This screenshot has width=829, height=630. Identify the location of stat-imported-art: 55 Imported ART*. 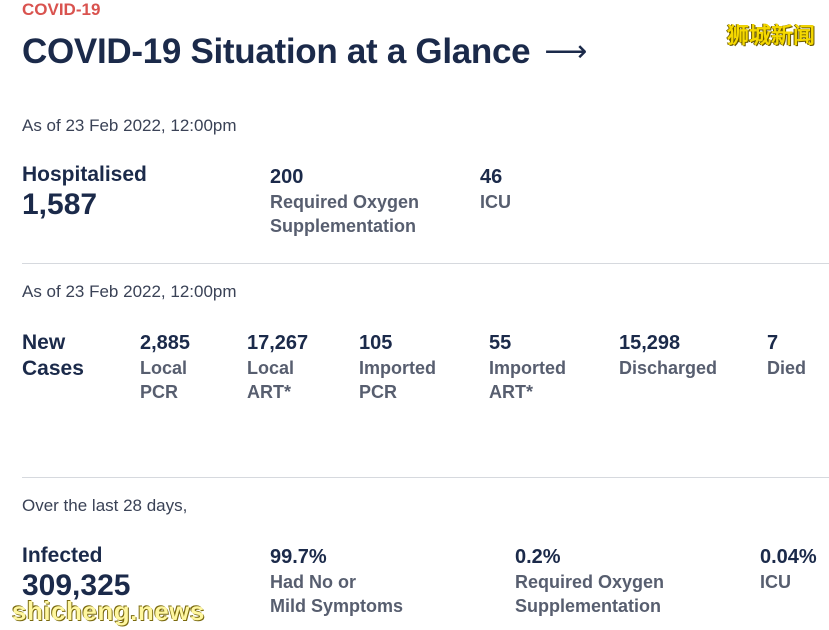
(549, 367).